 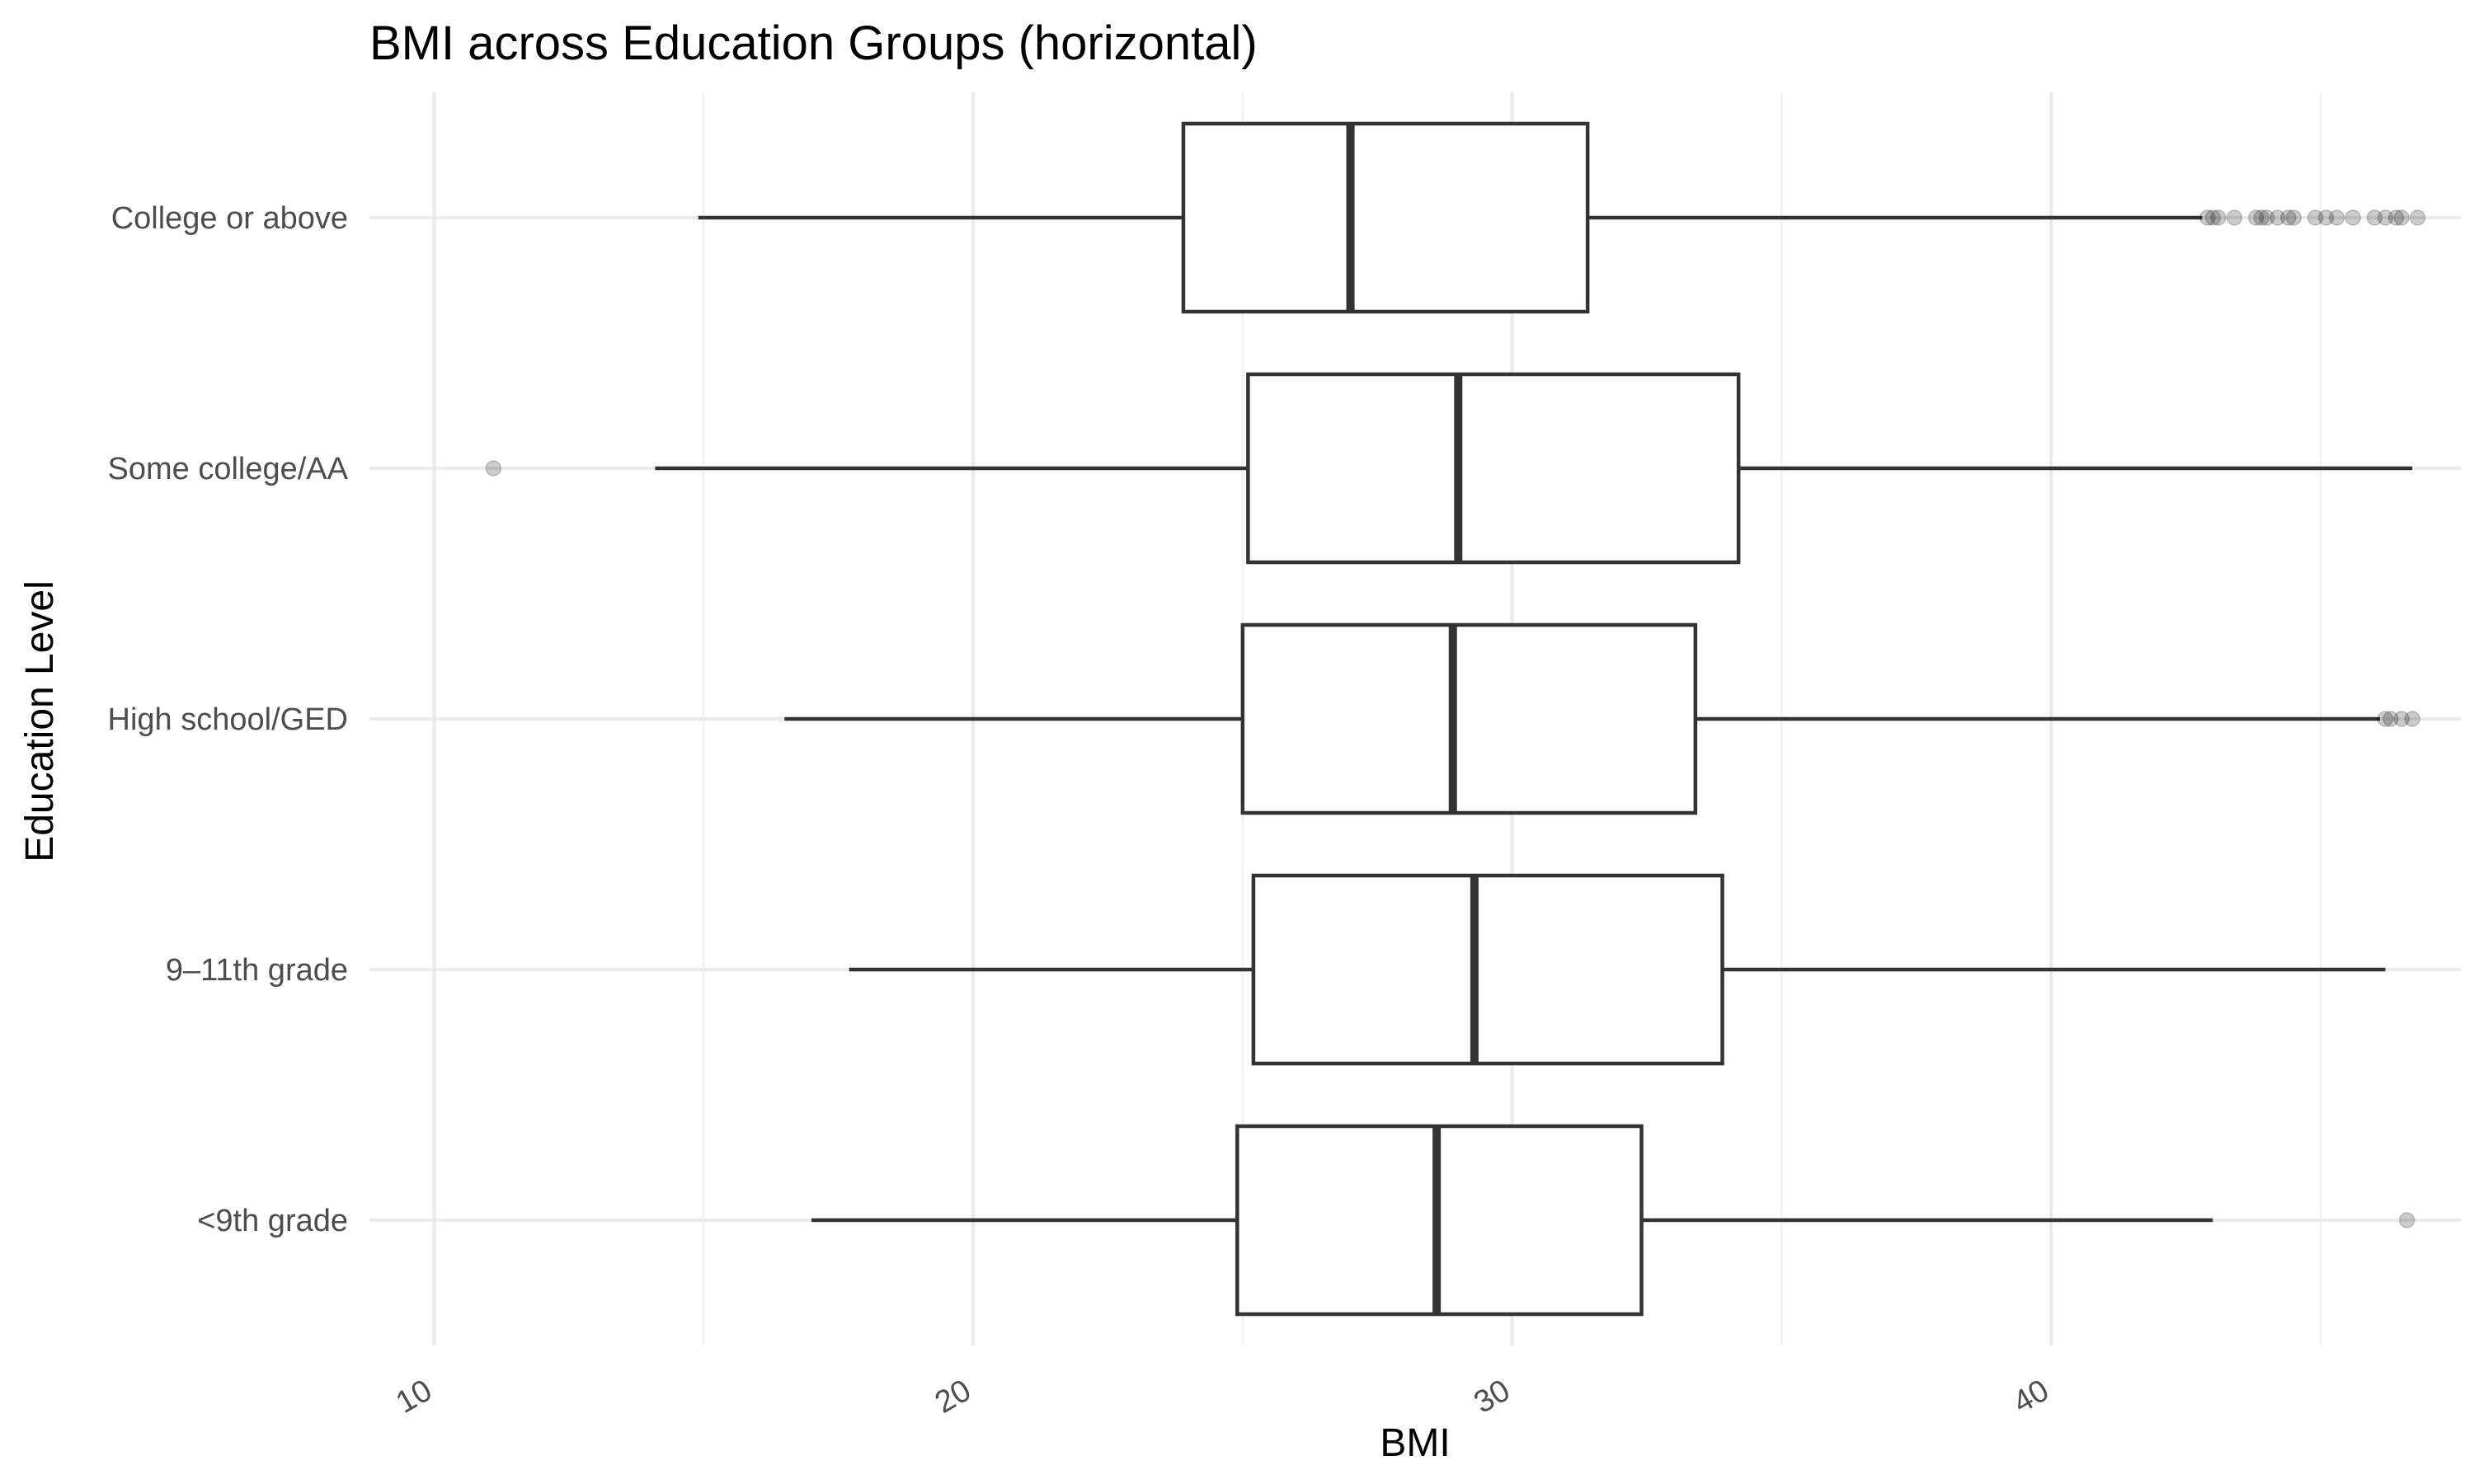 I want to click on x-tick-label: 10, so click(x=414, y=1397).